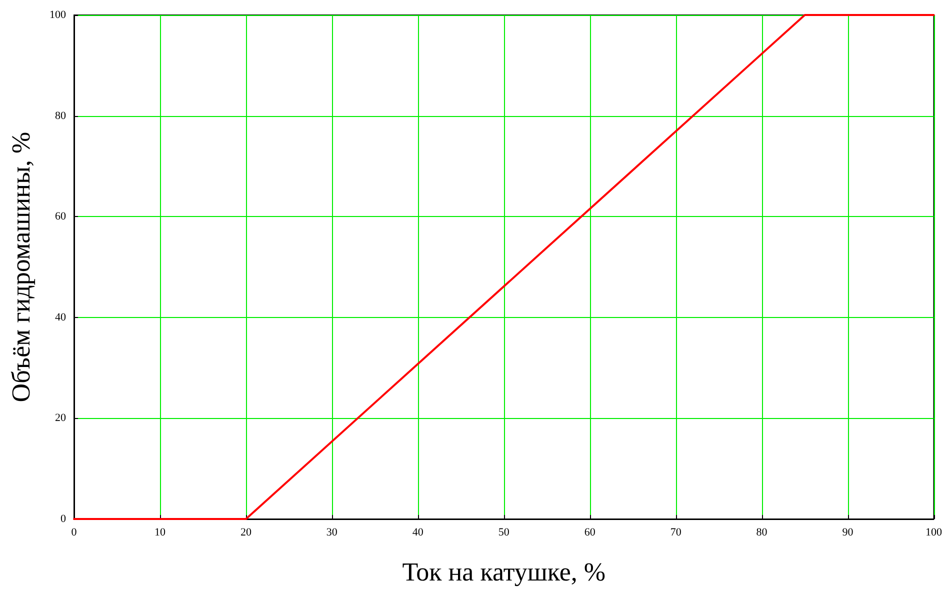 This screenshot has width=945, height=590. What do you see at coordinates (58, 15) in the screenshot?
I see `y-tick-label: 100` at bounding box center [58, 15].